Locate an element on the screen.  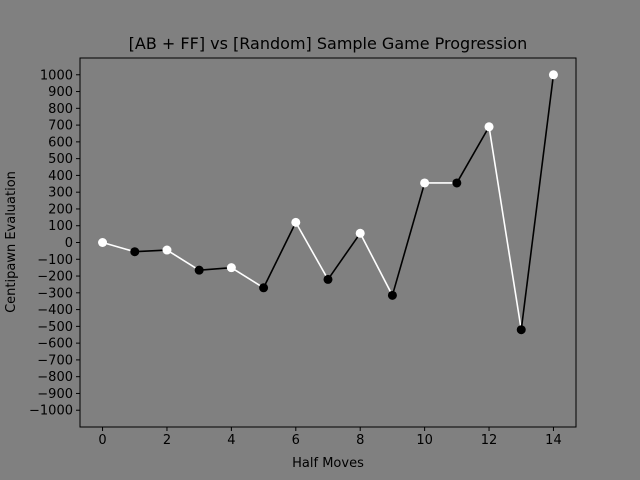
y-tick-label: −200 is located at coordinates (55, 277).